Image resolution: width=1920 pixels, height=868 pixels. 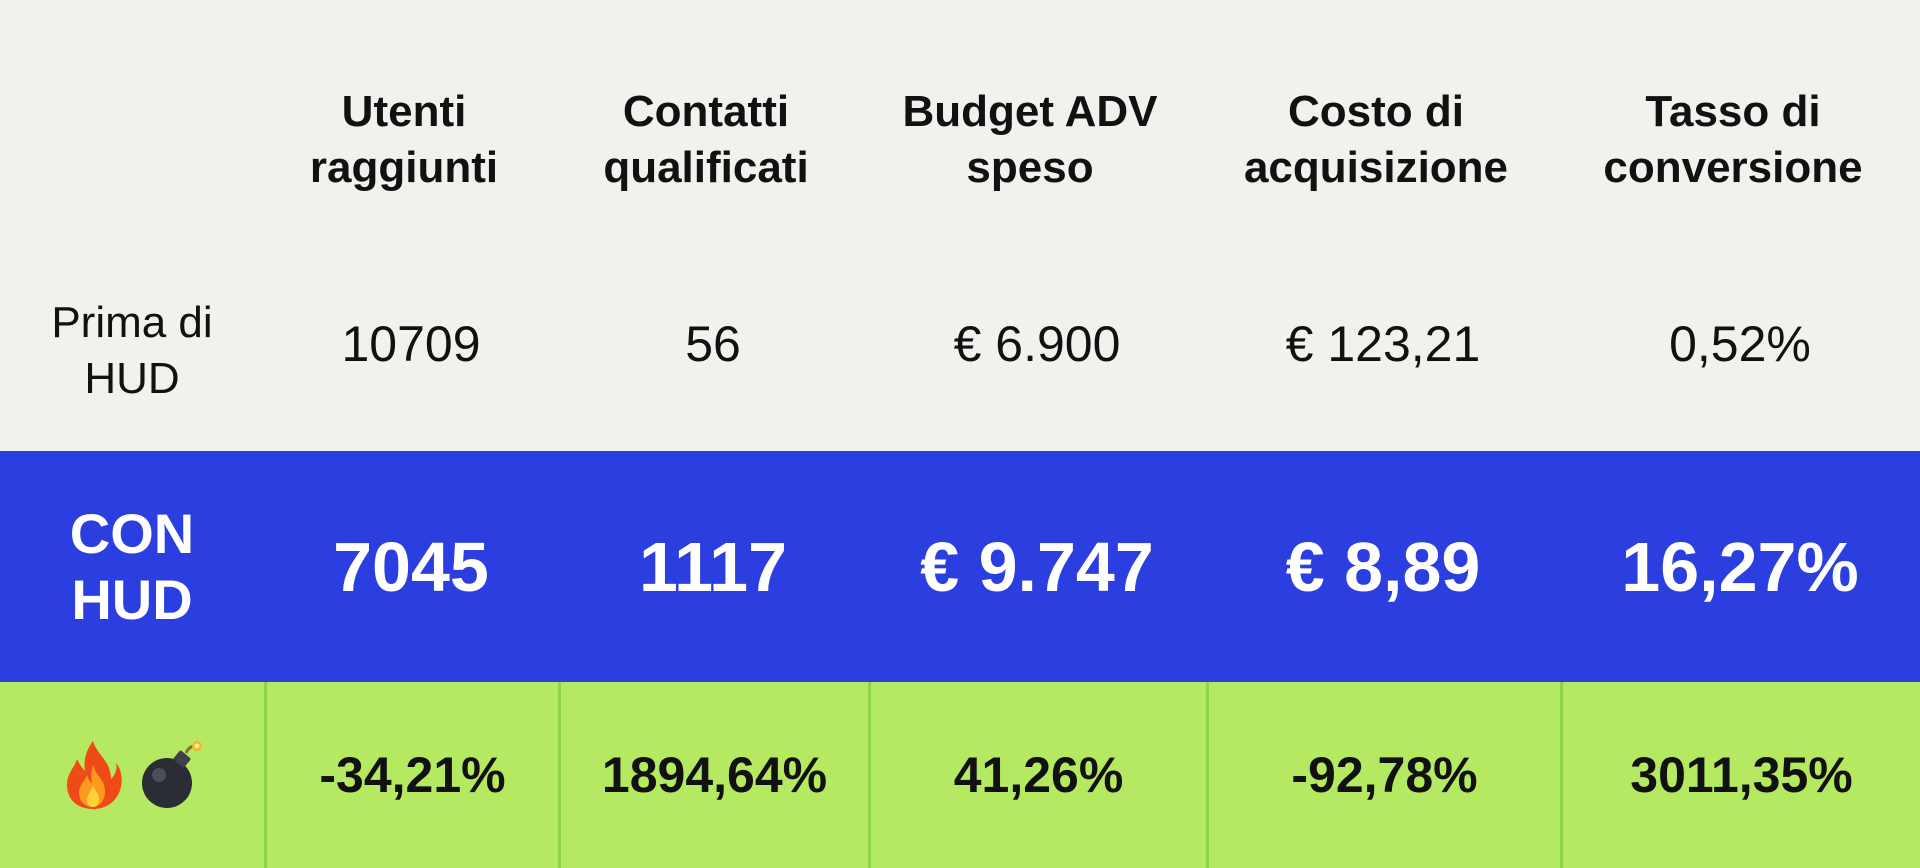 I want to click on flame-icon, so click(x=94, y=775).